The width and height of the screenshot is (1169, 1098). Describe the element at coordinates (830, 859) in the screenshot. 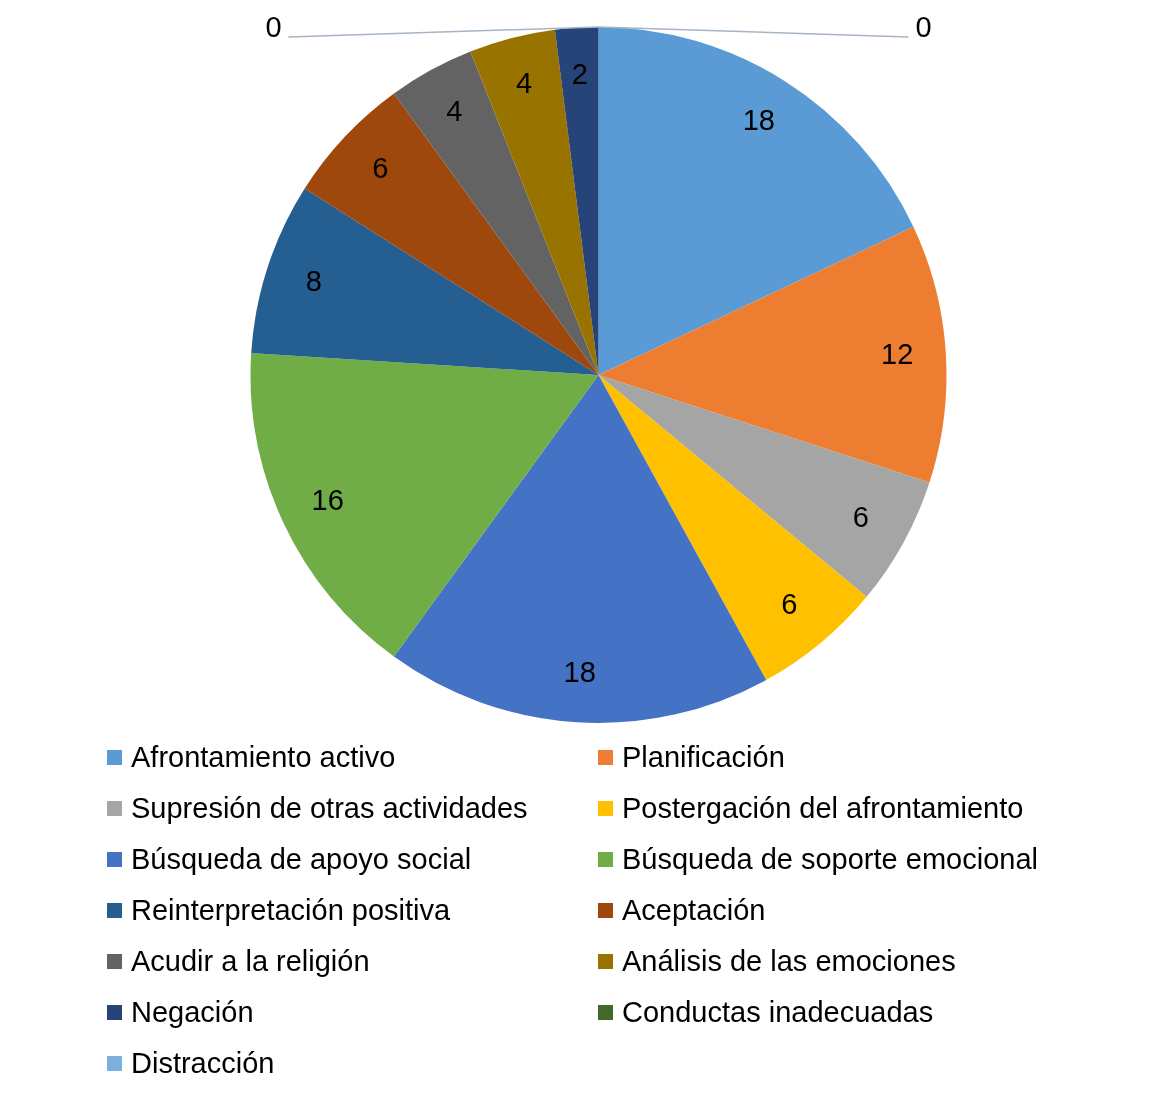

I see `legend-label: Búsqueda de soporte emocional` at that location.